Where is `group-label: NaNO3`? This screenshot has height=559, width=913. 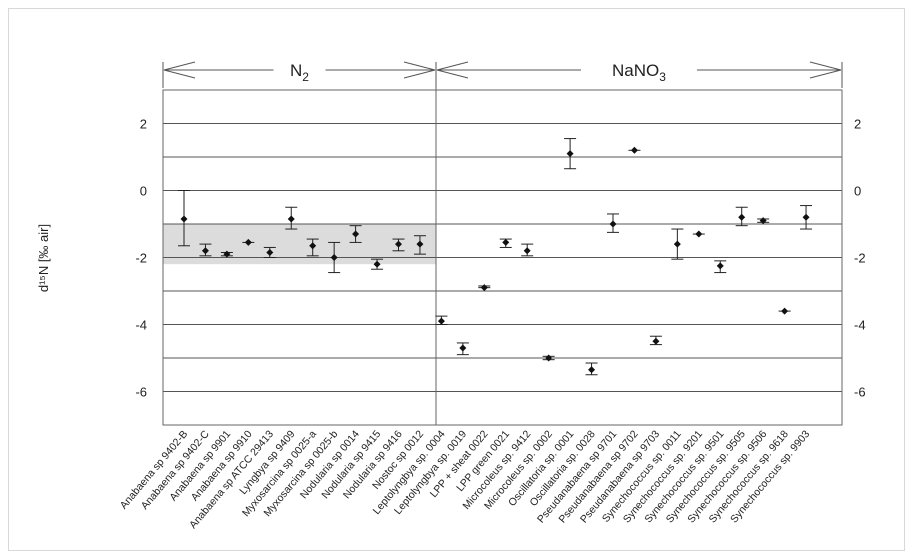 group-label: NaNO3 is located at coordinates (639, 72).